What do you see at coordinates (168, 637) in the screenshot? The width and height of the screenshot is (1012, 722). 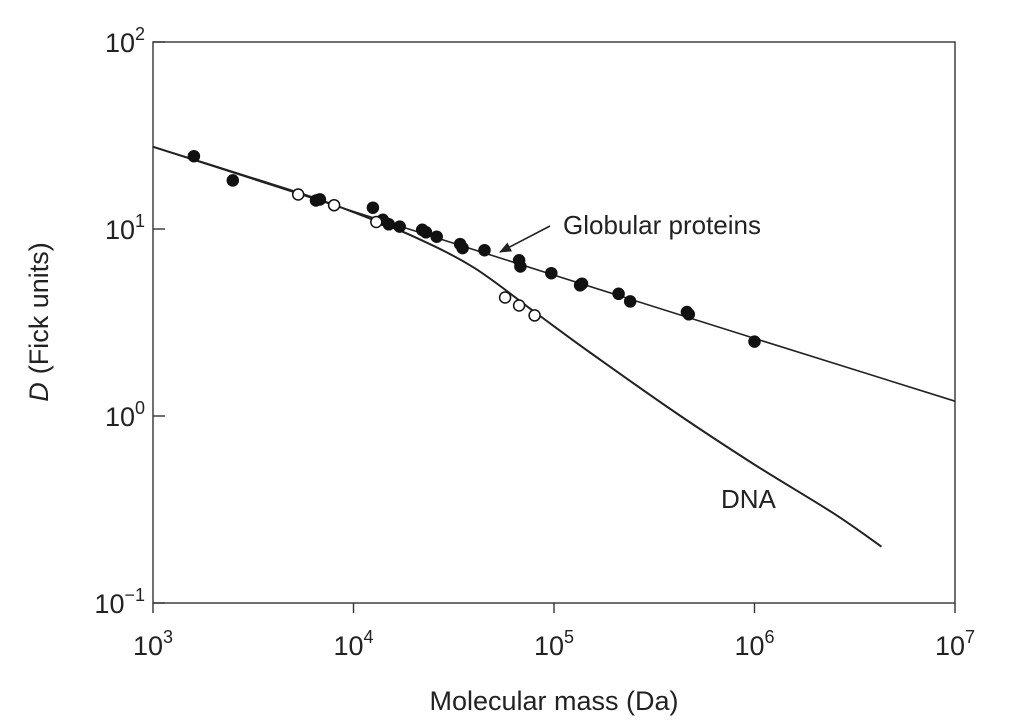 I see `x-tick-exponent: 3` at bounding box center [168, 637].